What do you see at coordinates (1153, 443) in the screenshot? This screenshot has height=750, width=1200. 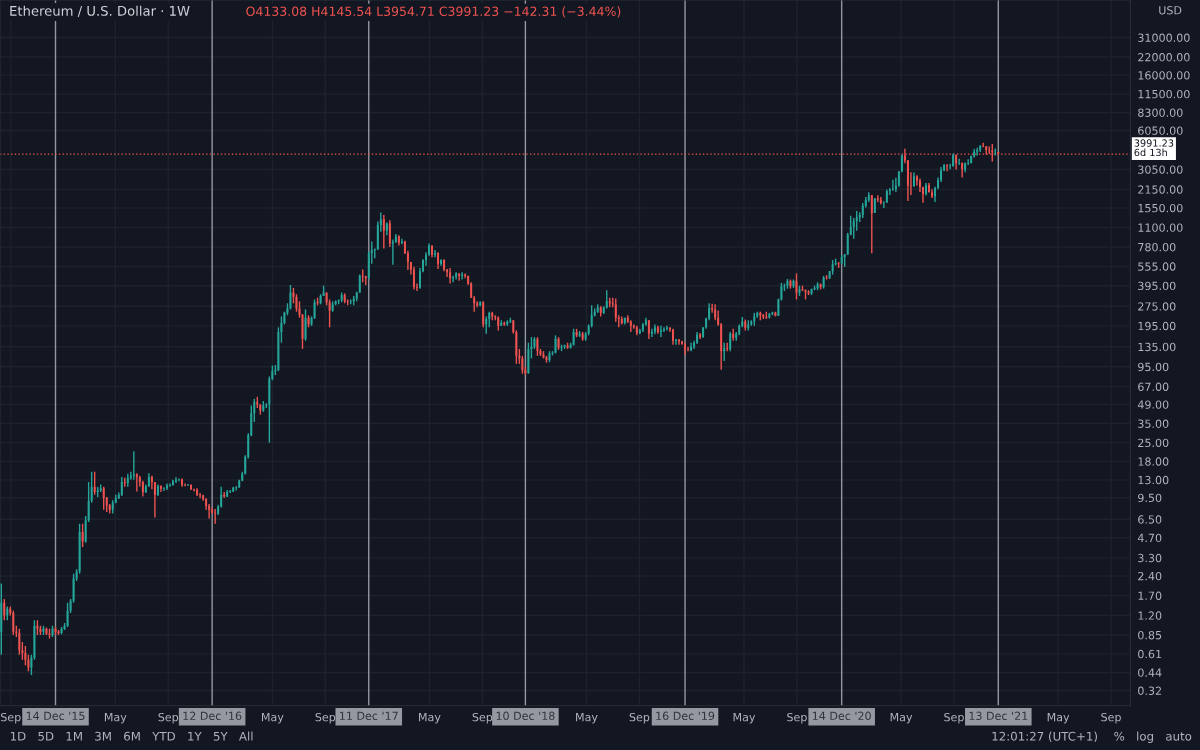 I see `y-tick-label: 25.00` at bounding box center [1153, 443].